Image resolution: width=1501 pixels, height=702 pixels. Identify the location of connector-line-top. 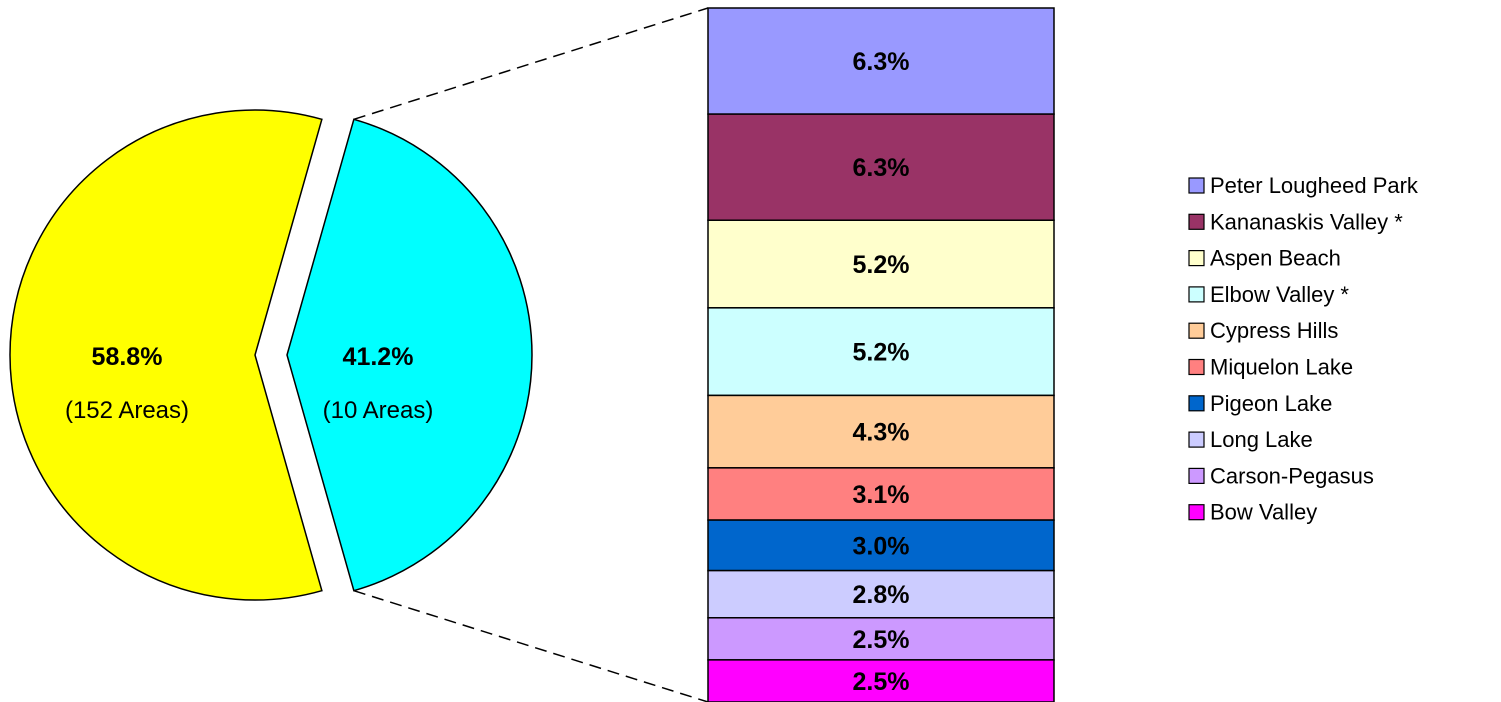
(531, 63).